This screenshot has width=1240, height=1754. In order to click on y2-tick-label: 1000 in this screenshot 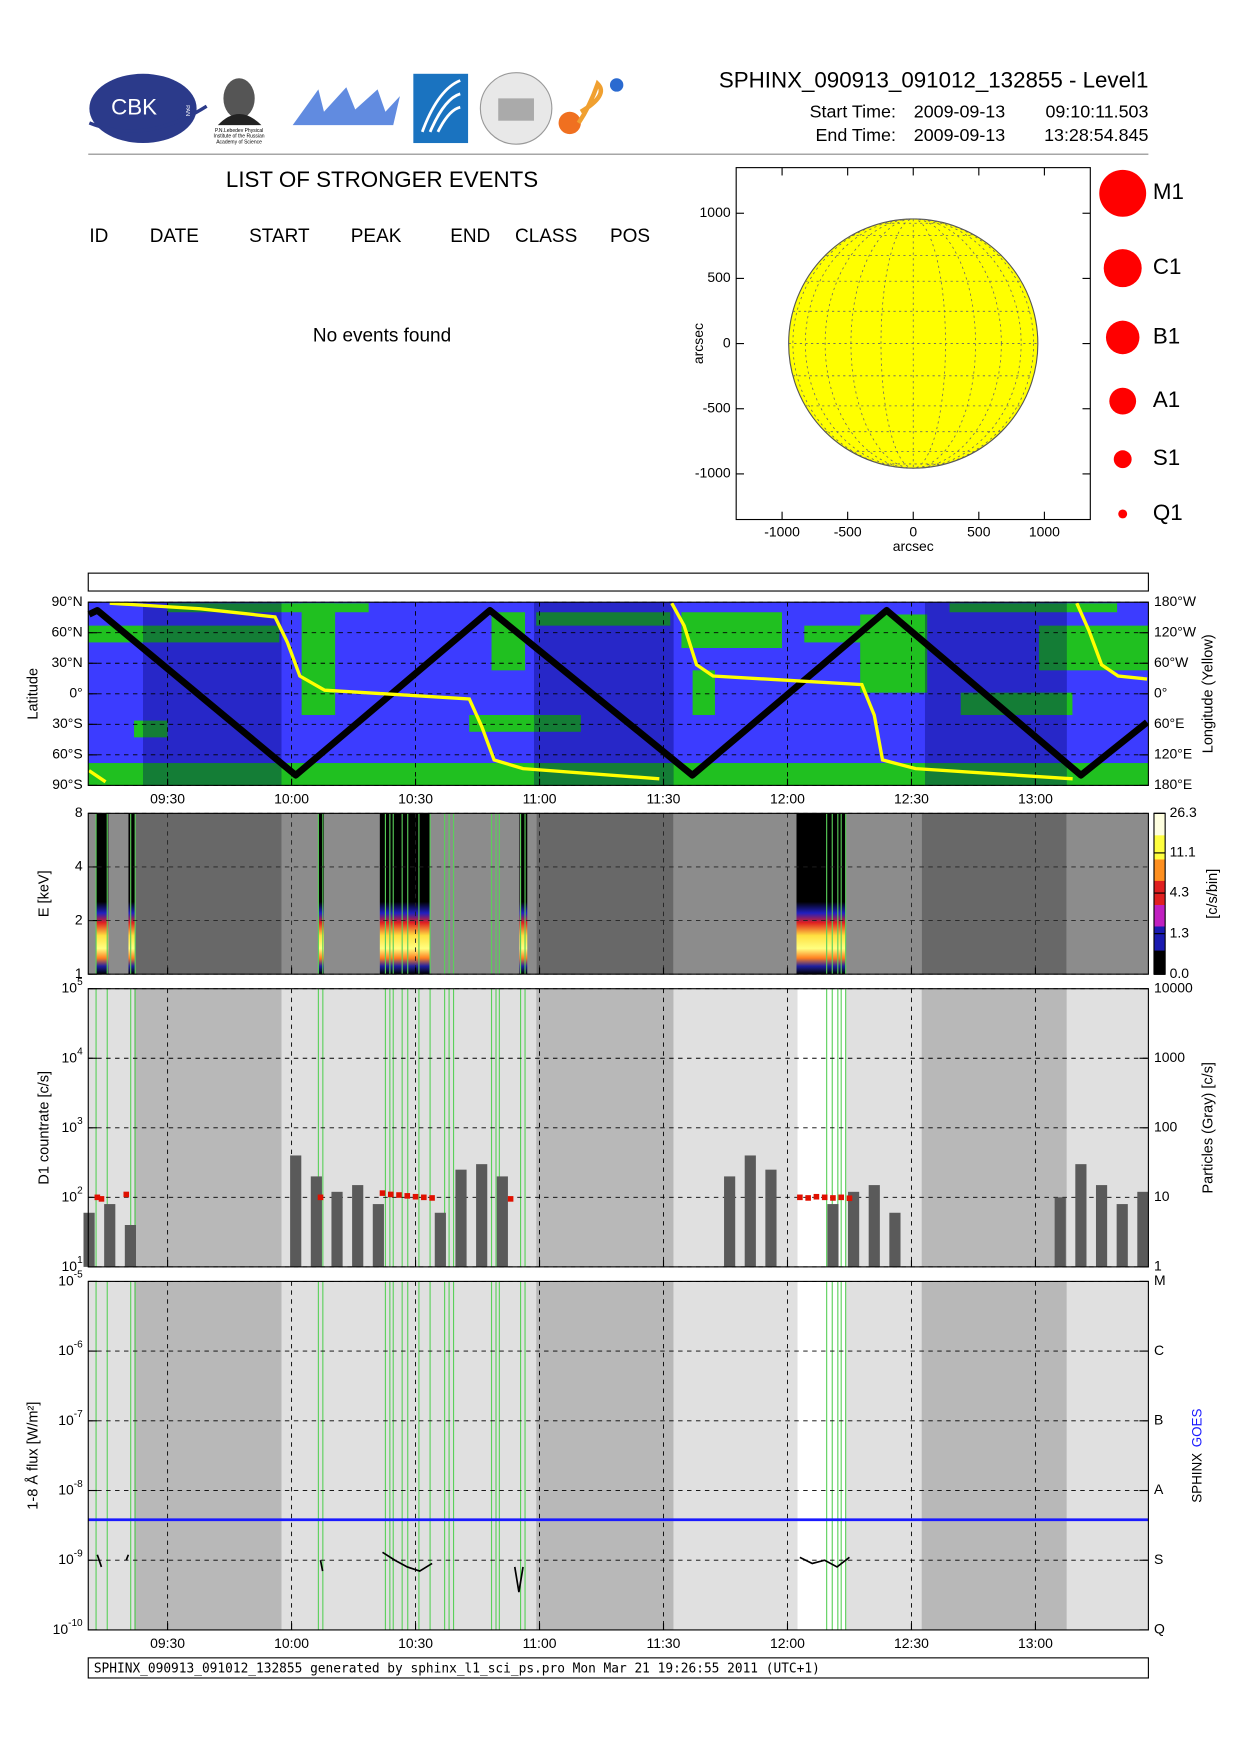, I will do `click(1169, 1057)`.